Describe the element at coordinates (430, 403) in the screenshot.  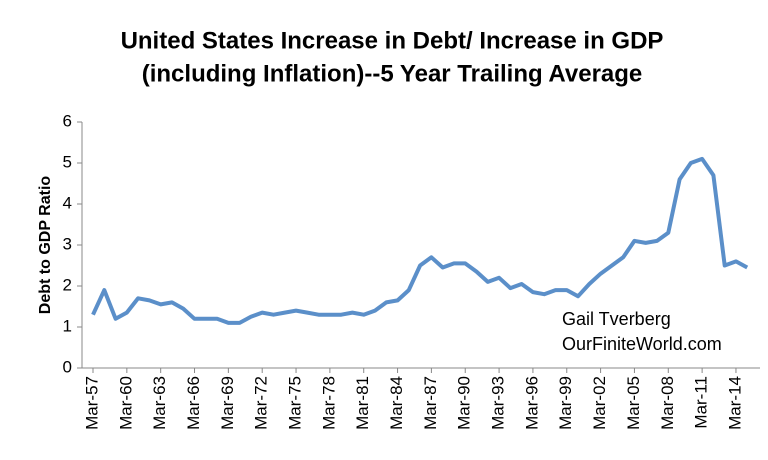
I see `x-tick-label: Mar-87` at that location.